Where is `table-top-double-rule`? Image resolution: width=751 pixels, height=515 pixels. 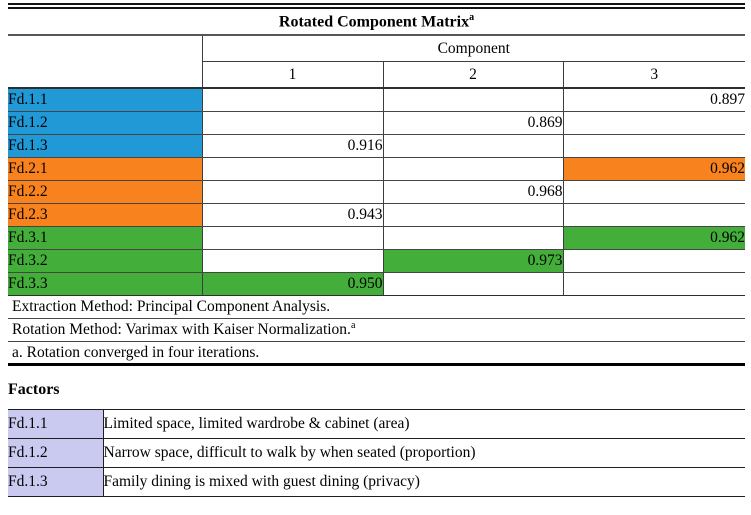
table-top-double-rule is located at coordinates (376, 6).